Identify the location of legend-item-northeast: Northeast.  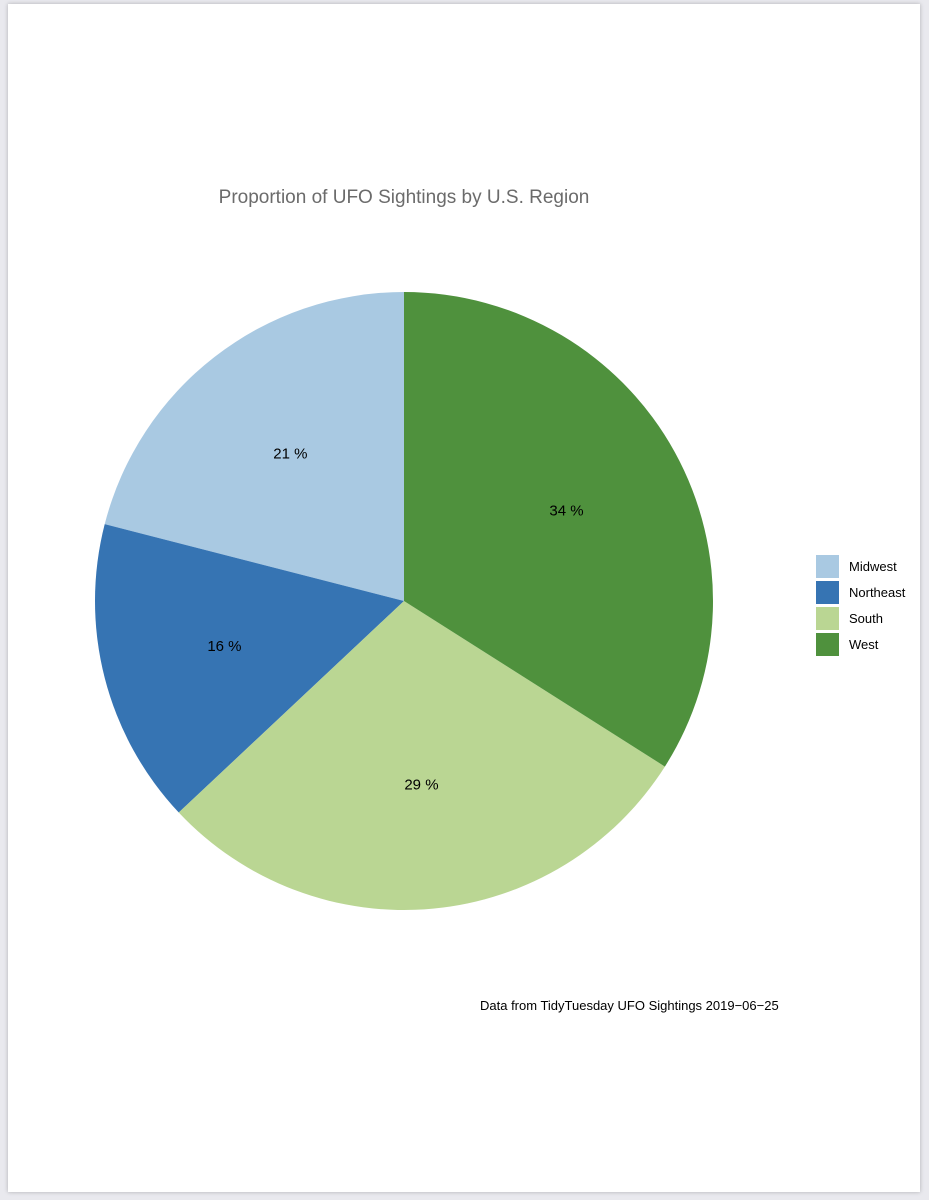
(860, 592).